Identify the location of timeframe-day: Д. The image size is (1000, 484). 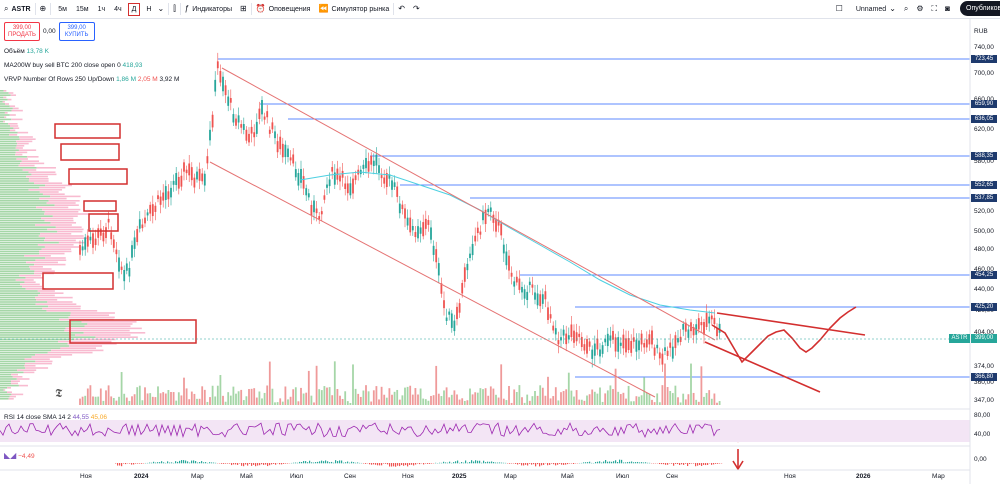
(134, 9).